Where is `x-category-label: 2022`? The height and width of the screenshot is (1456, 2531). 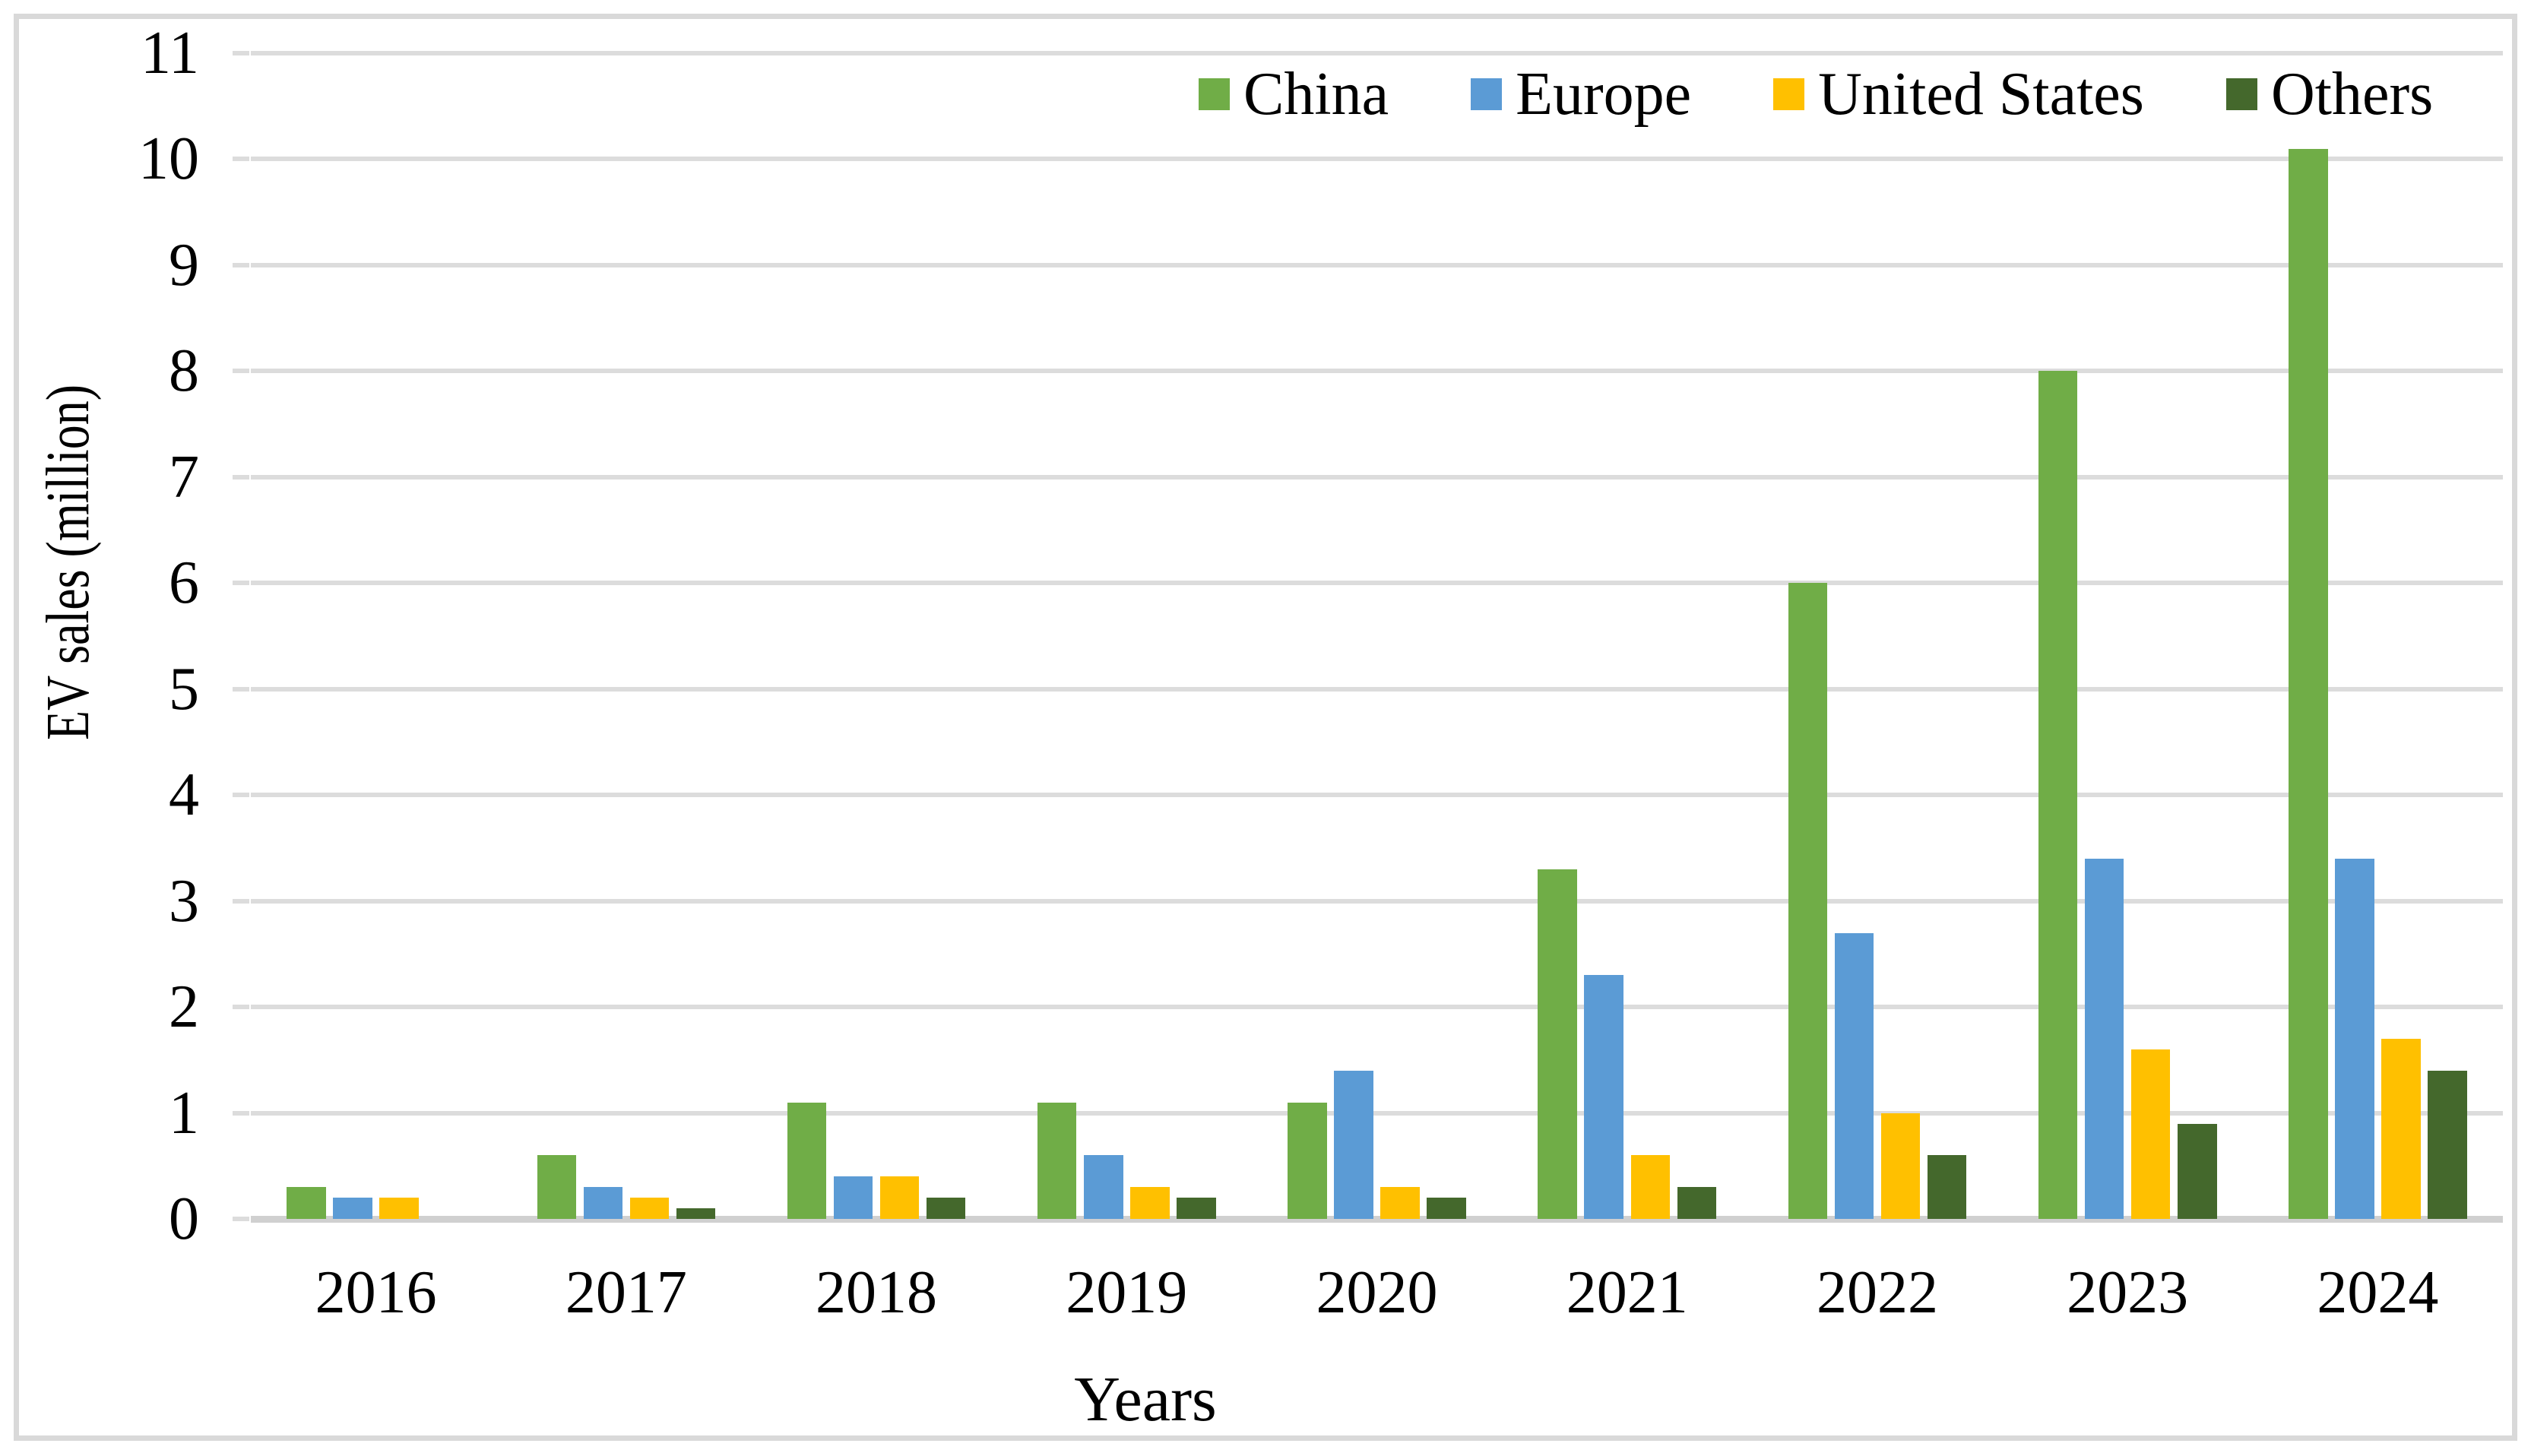
x-category-label: 2022 is located at coordinates (1877, 1292).